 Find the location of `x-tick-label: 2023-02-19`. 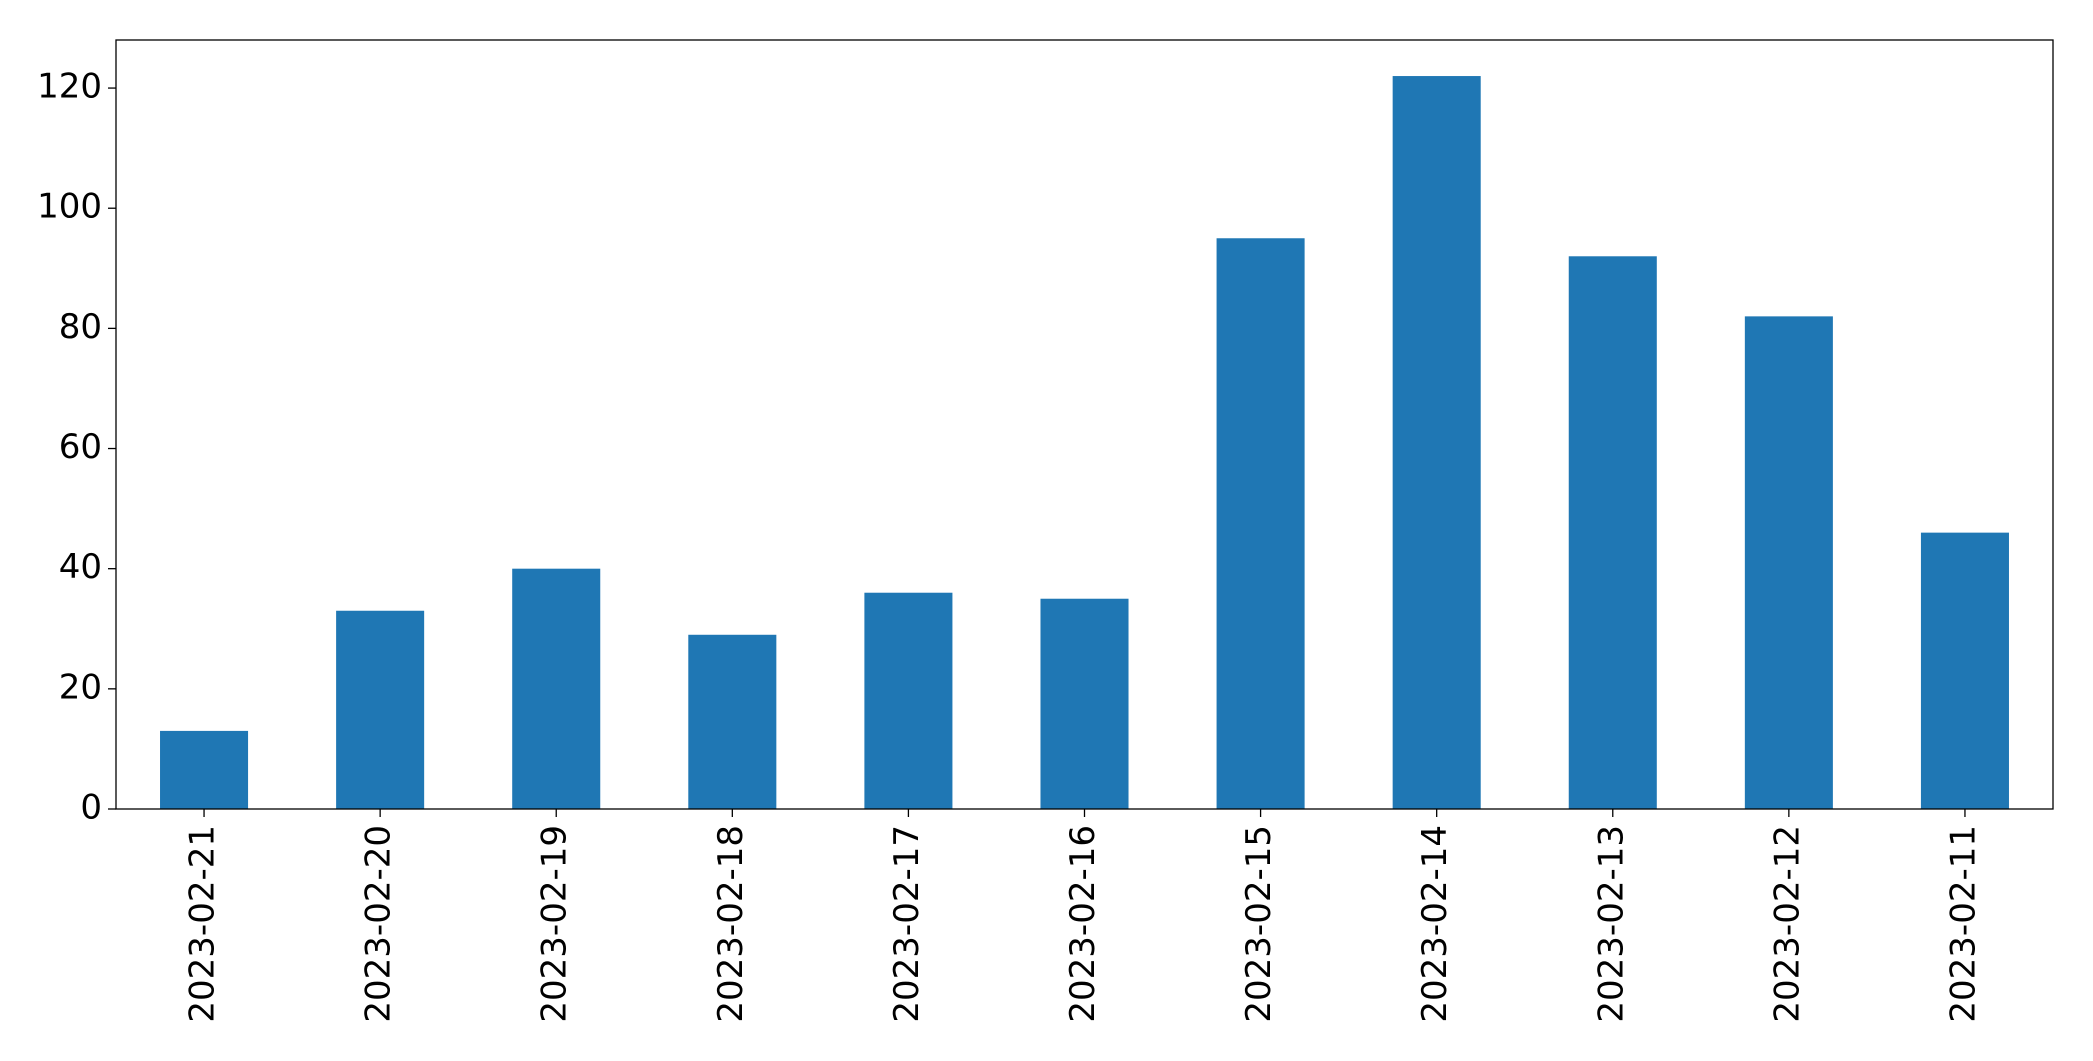

x-tick-label: 2023-02-19 is located at coordinates (555, 924).